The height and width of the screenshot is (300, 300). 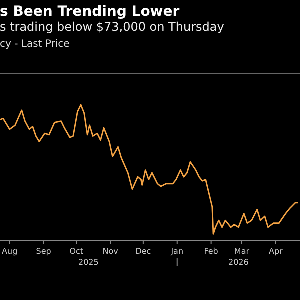 What do you see at coordinates (238, 262) in the screenshot?
I see `text: 2026` at bounding box center [238, 262].